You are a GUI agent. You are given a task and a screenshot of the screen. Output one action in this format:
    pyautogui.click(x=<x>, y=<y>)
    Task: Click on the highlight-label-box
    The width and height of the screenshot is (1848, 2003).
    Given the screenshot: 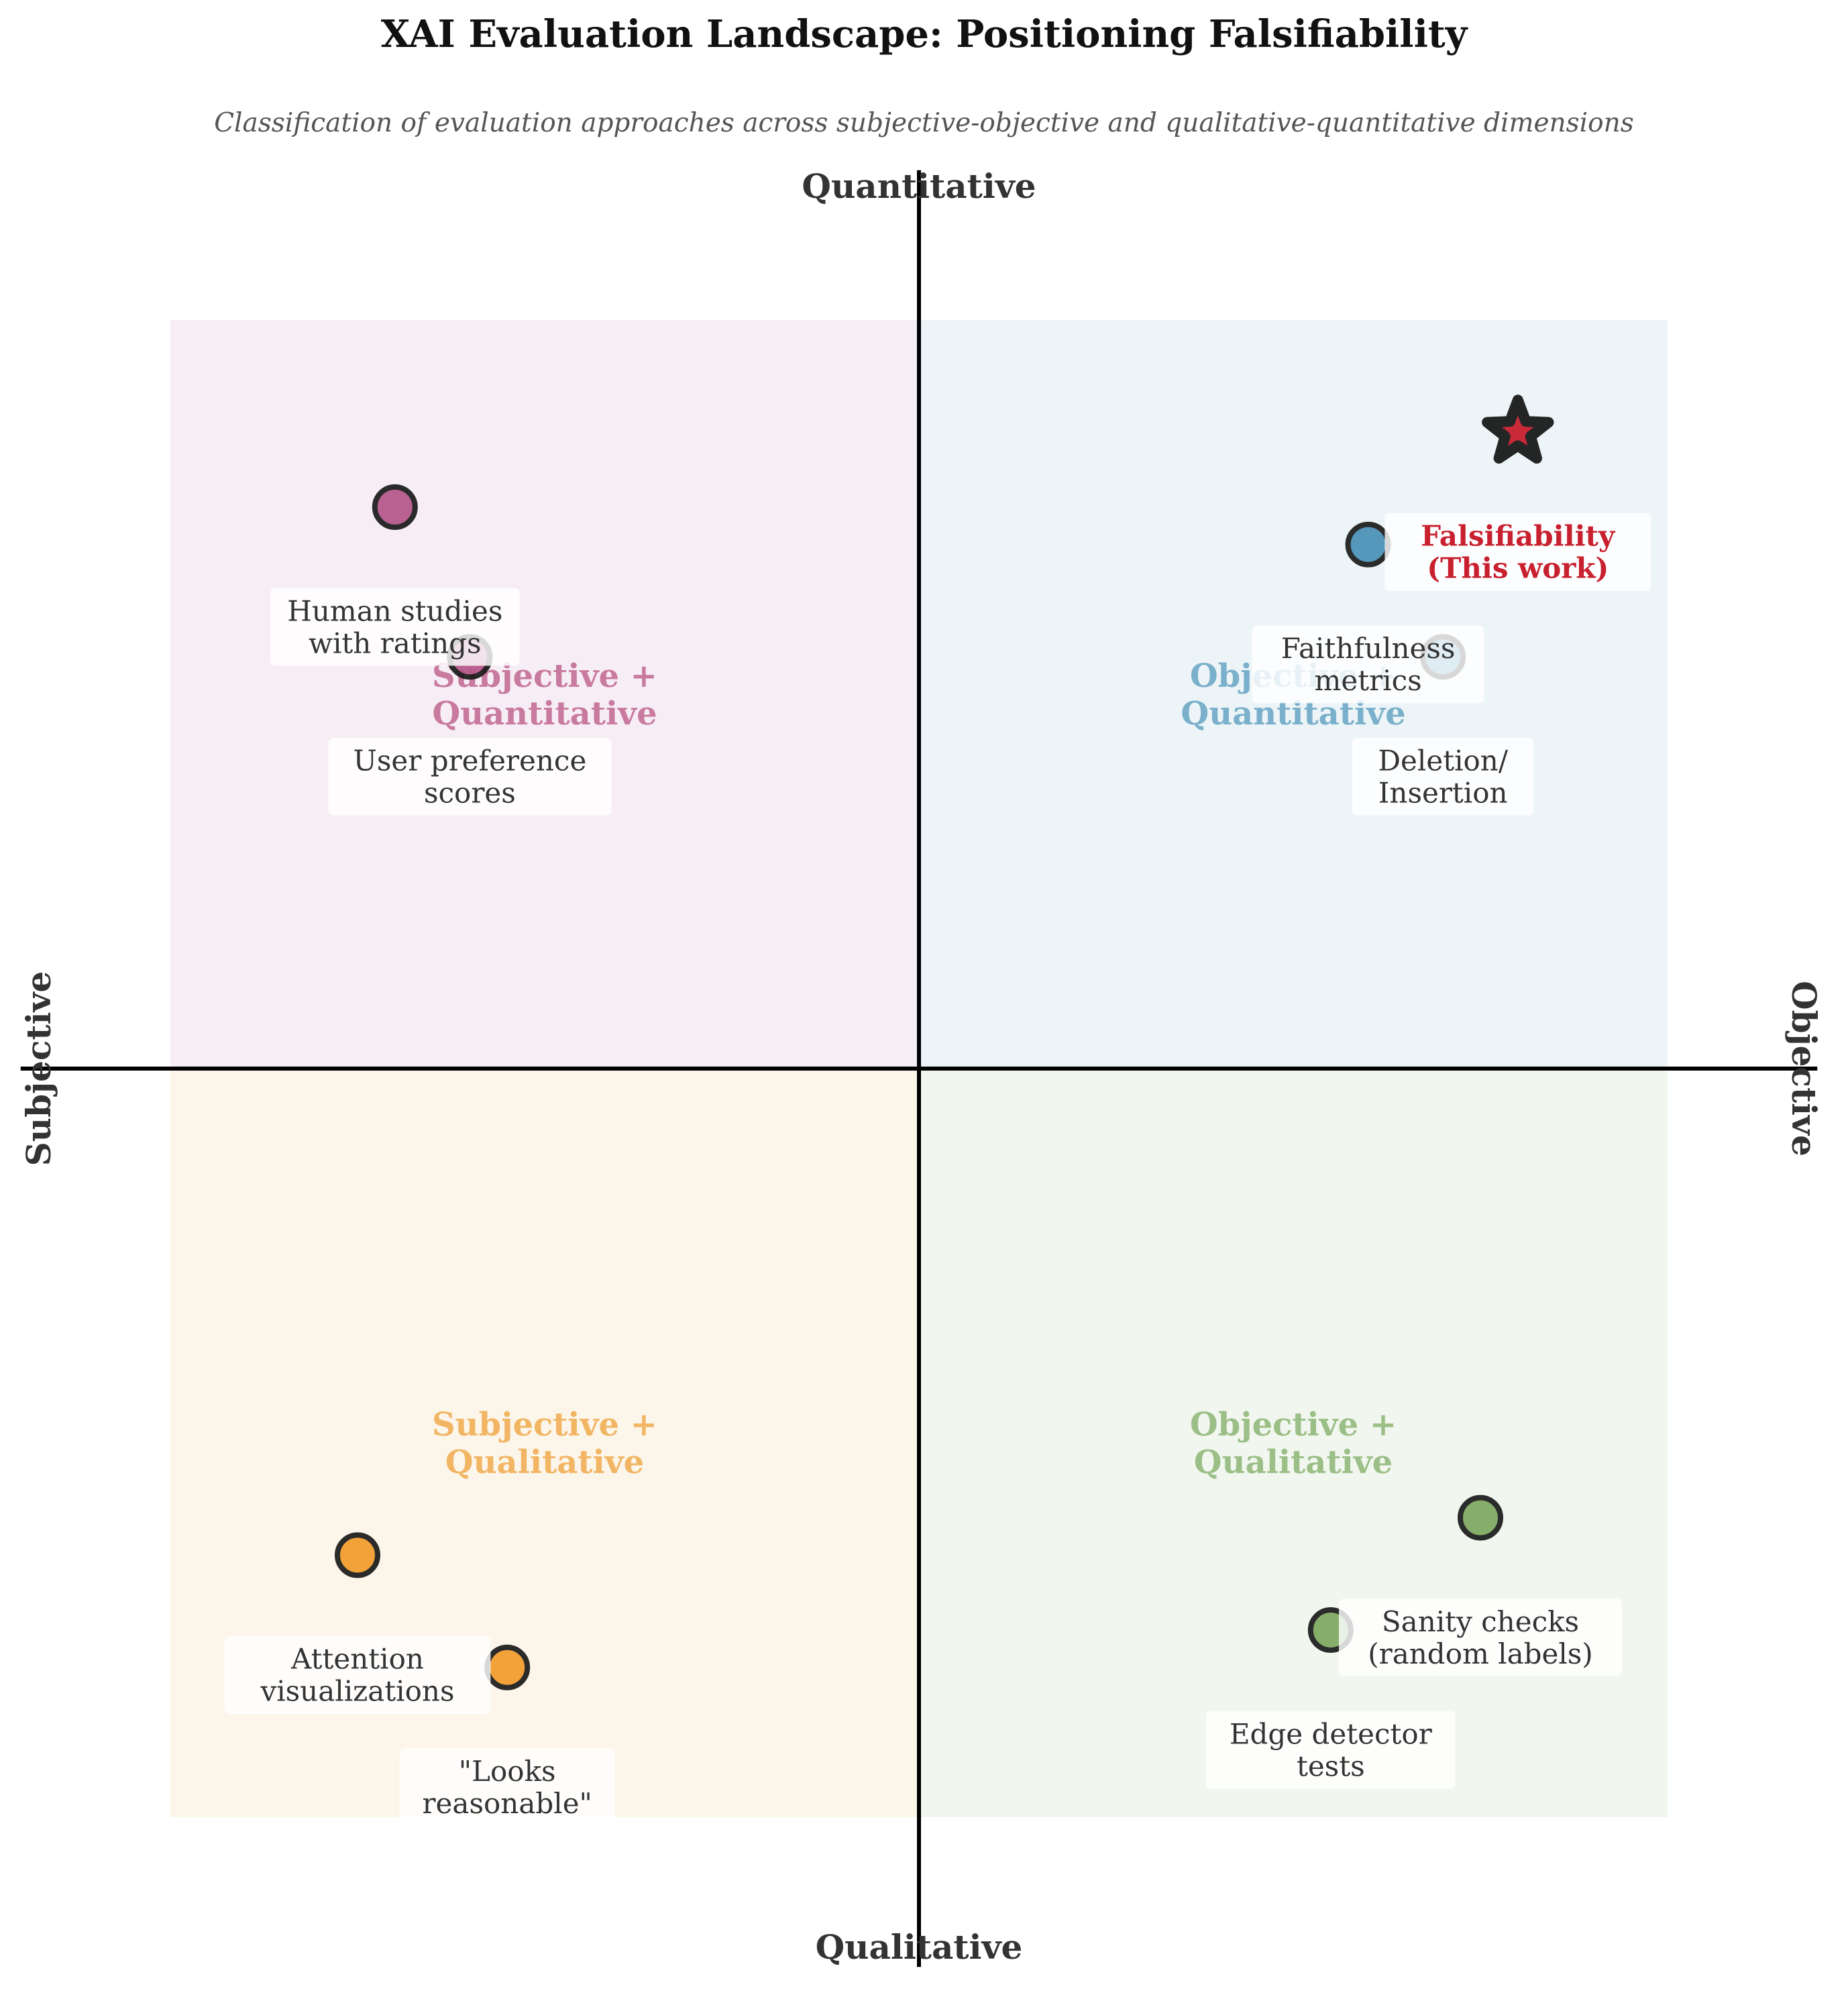 What is the action you would take?
    pyautogui.click(x=1518, y=551)
    